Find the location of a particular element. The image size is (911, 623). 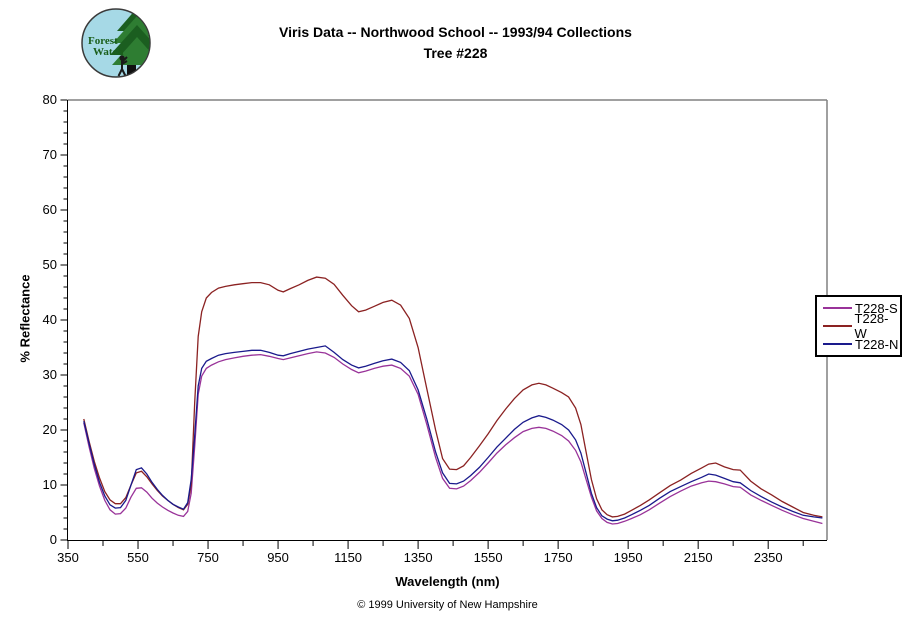

chart-legend: T228-S T228-W T228-N is located at coordinates (858, 326).